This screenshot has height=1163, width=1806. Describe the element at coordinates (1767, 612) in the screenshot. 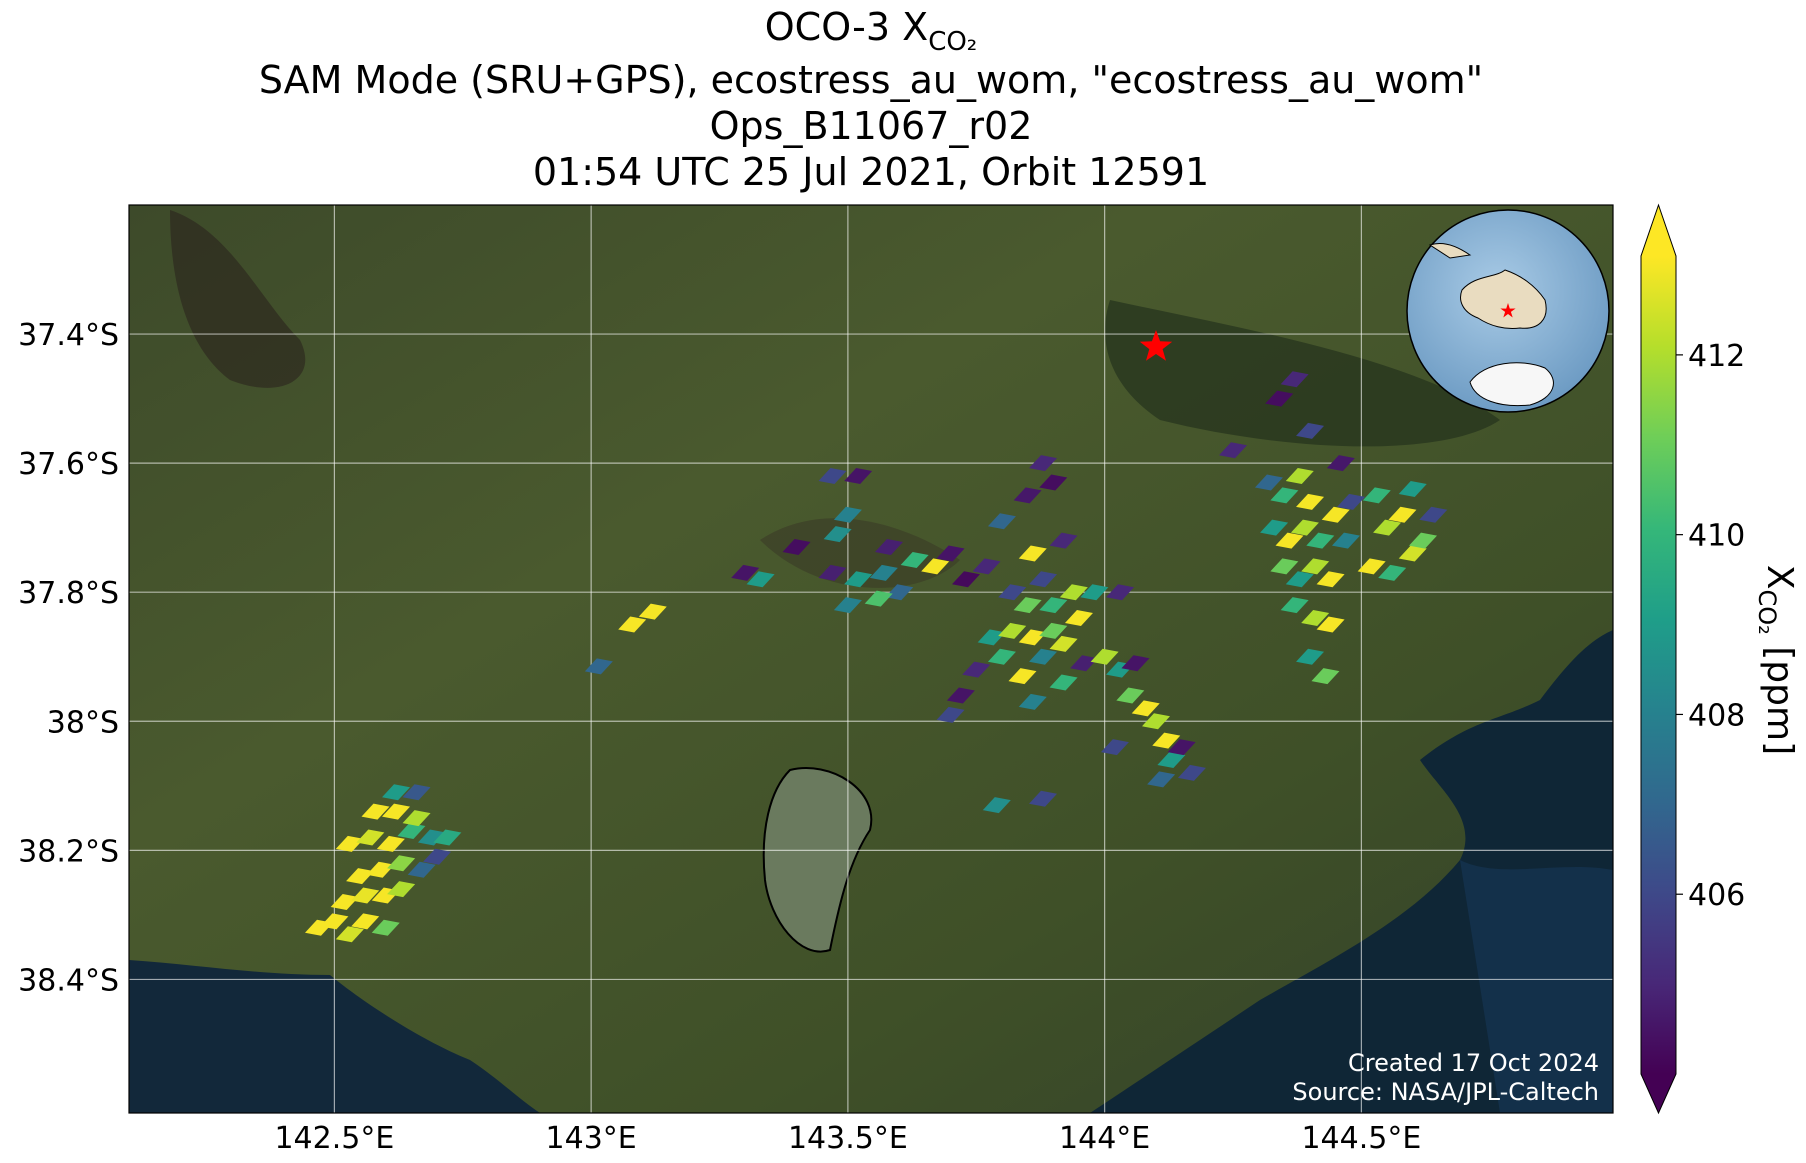

I see `colorbar-subscript: CO₂` at that location.